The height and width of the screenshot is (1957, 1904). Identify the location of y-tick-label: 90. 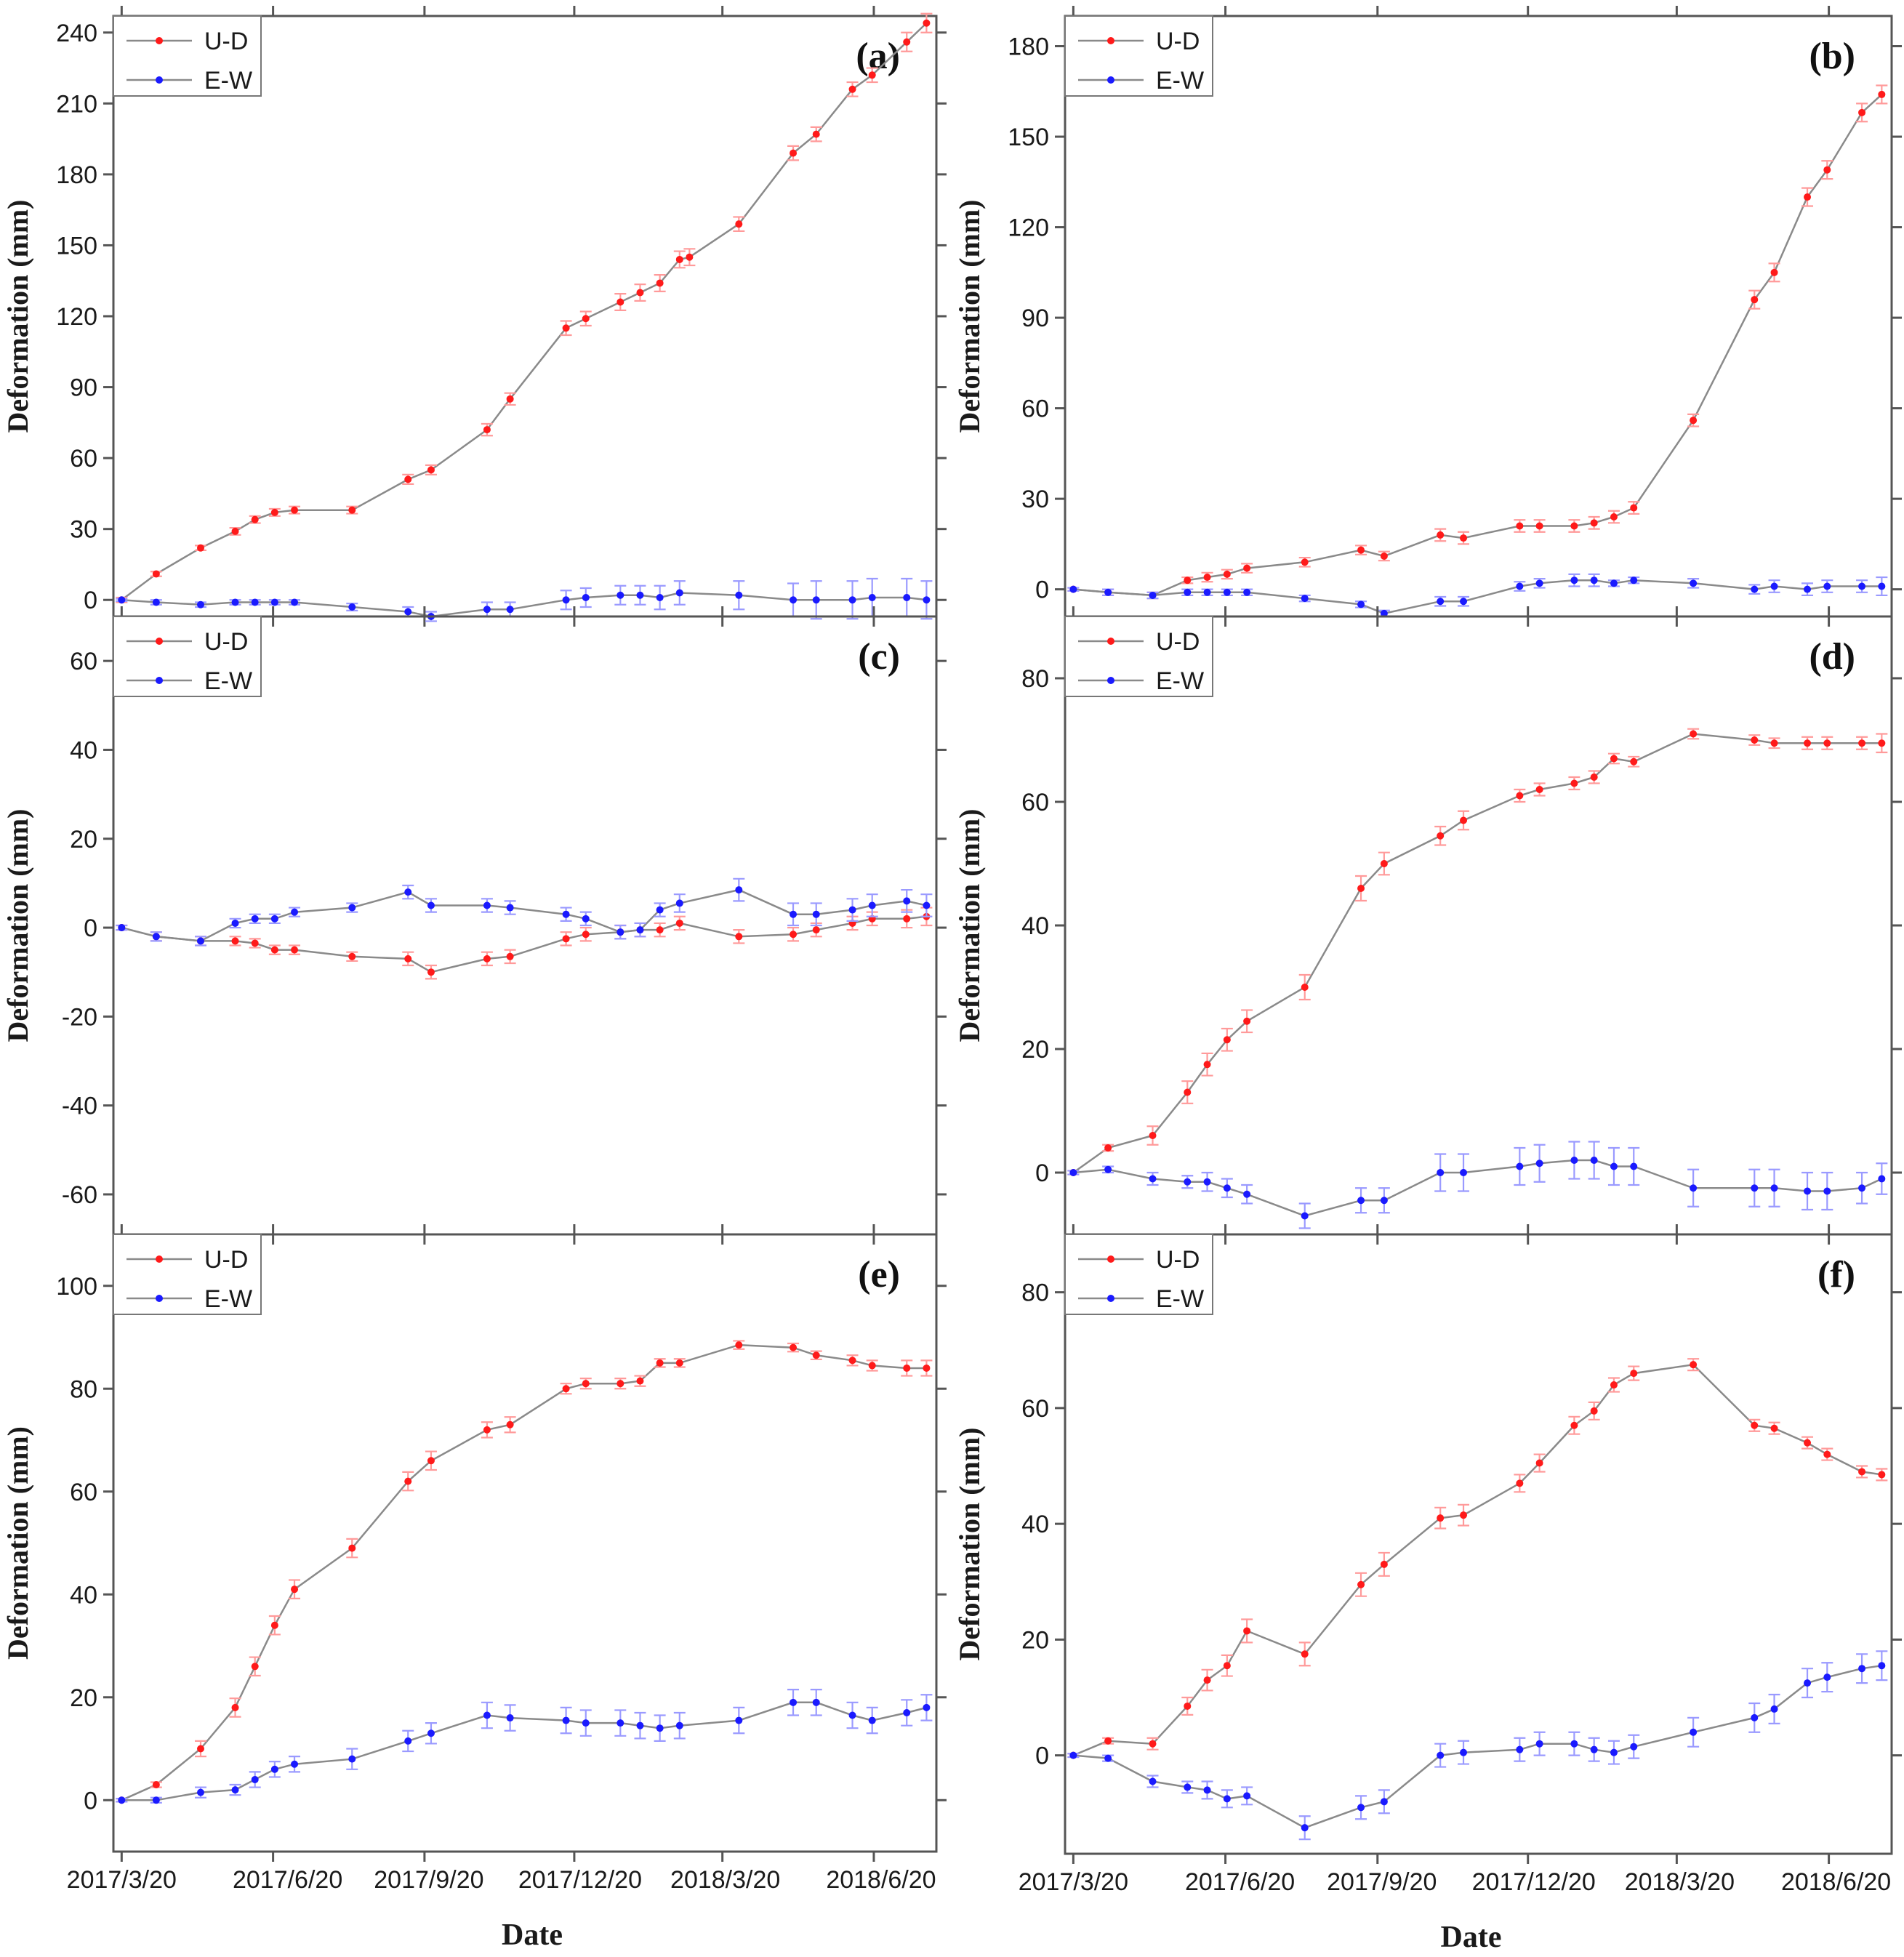
(83, 388).